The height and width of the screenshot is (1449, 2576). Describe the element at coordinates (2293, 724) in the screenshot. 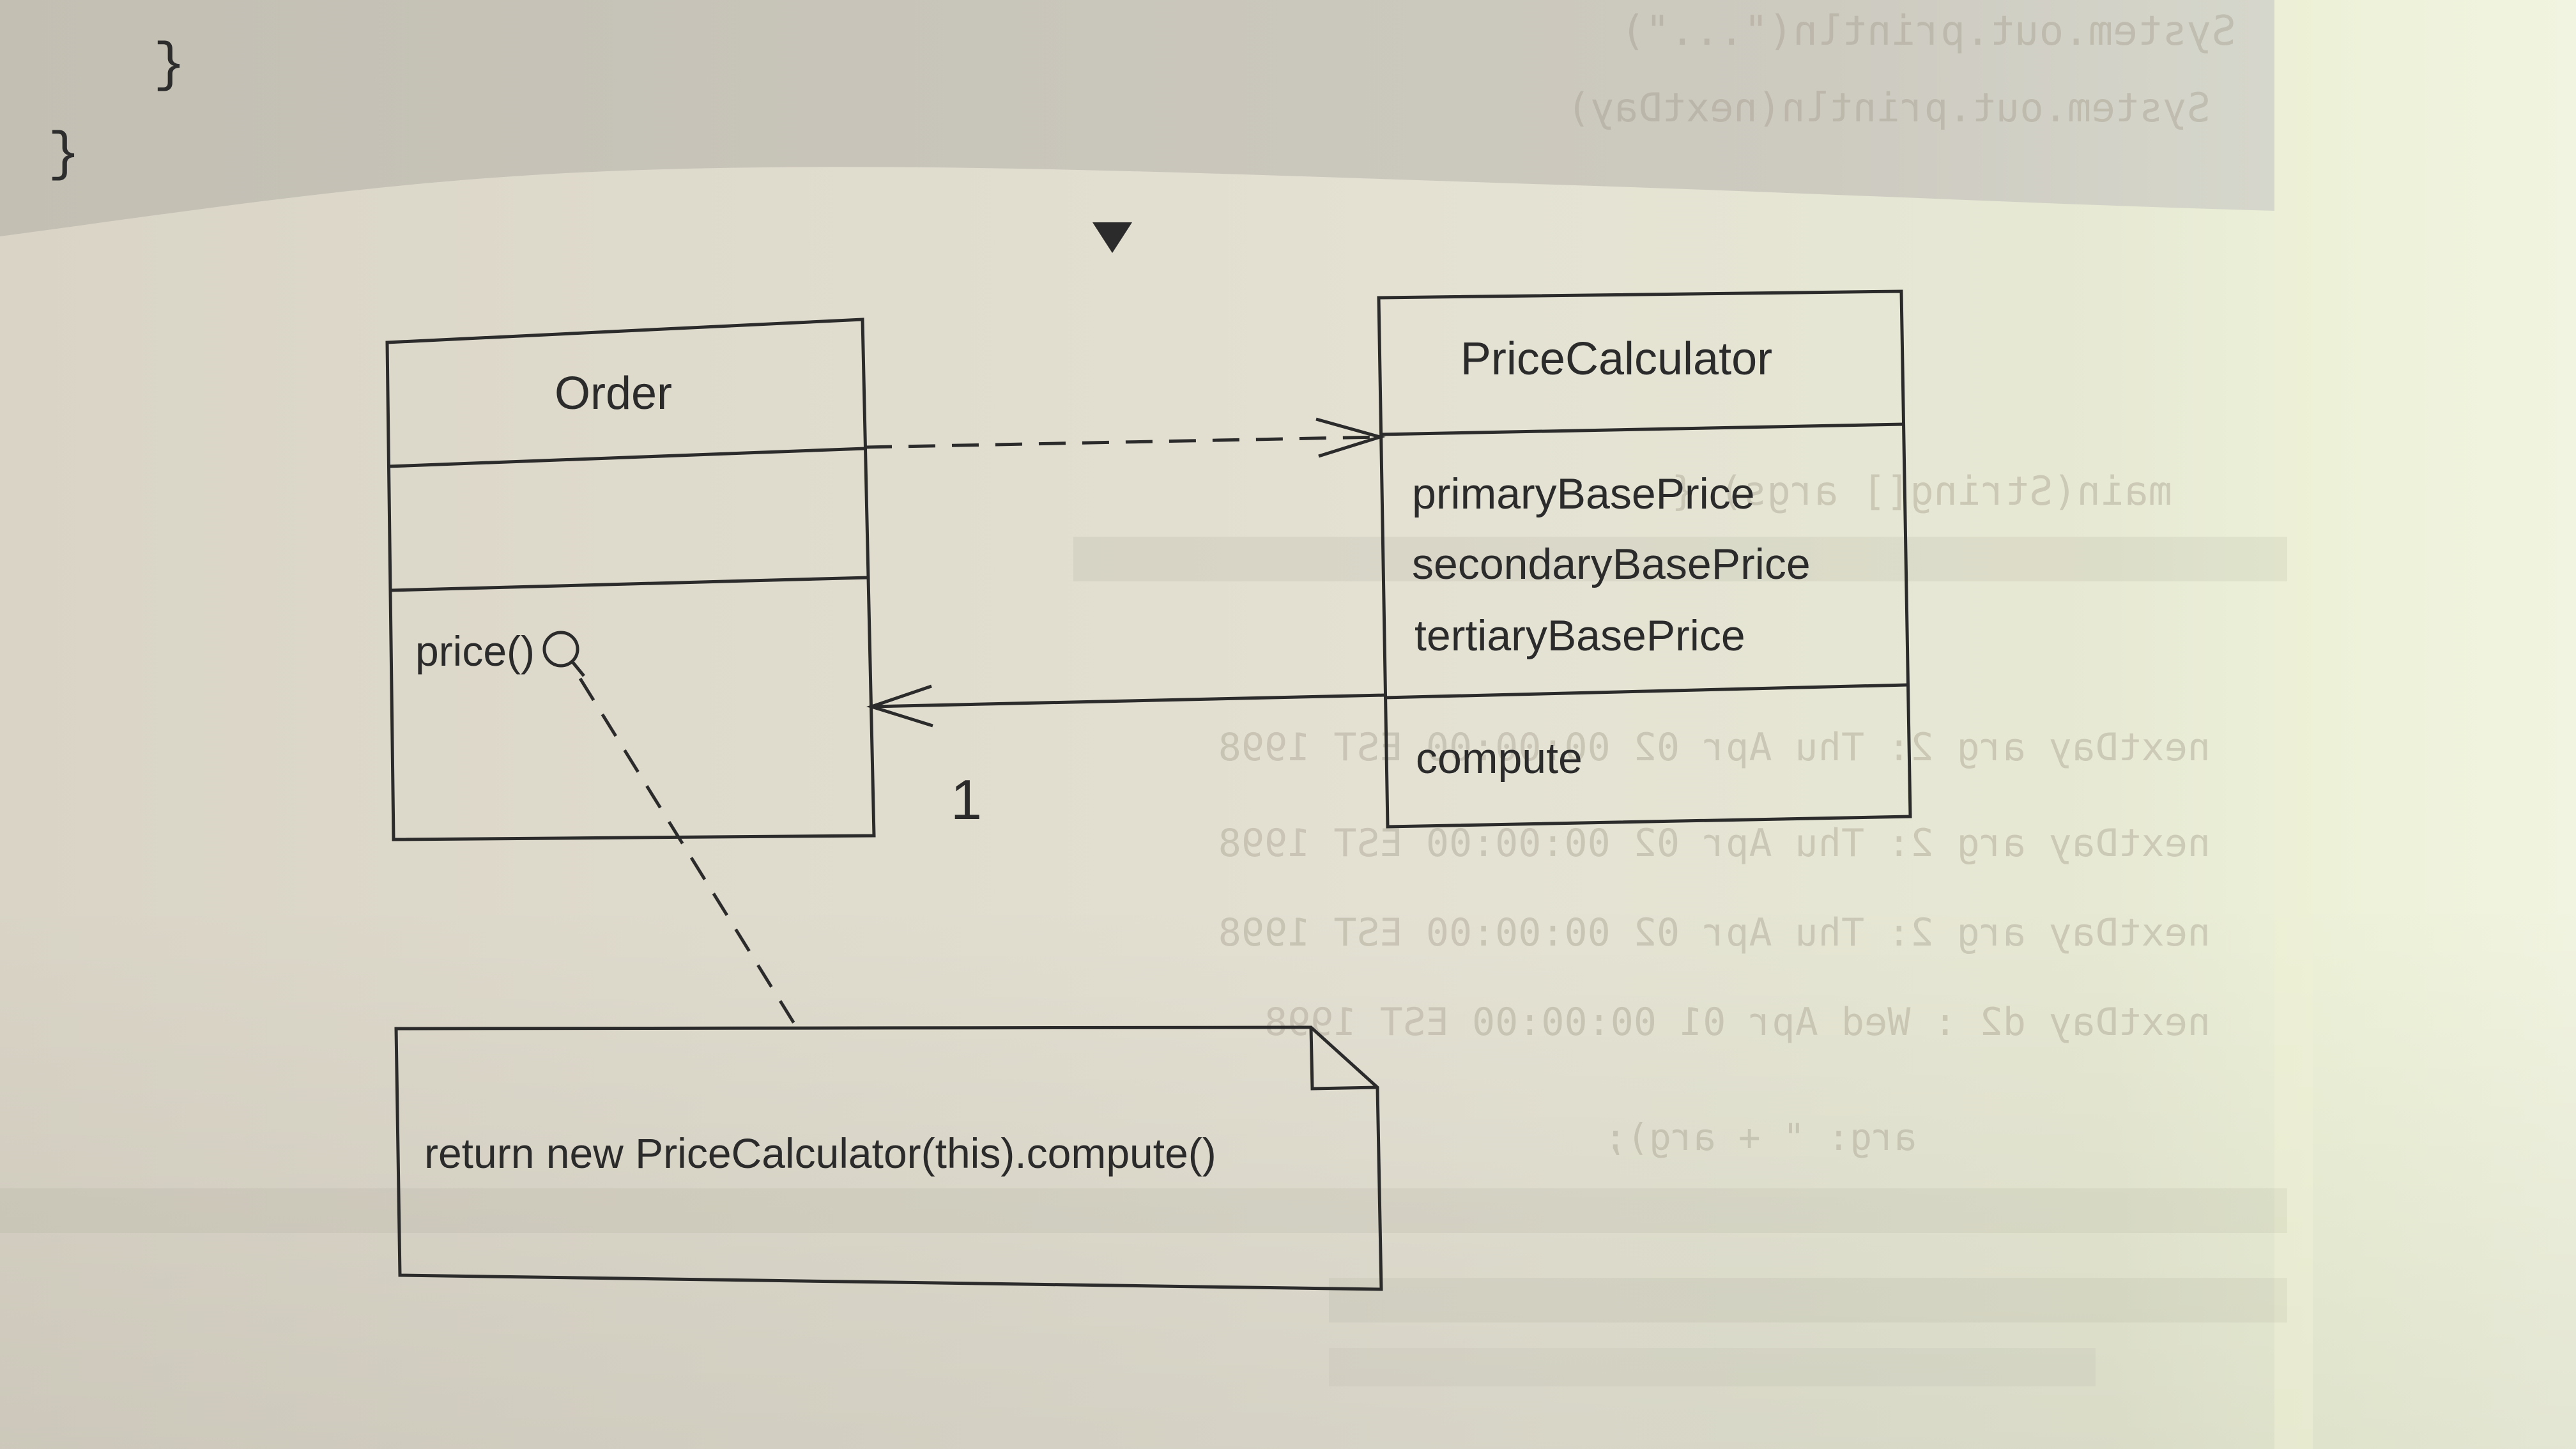

I see `page-edge-highlight` at that location.